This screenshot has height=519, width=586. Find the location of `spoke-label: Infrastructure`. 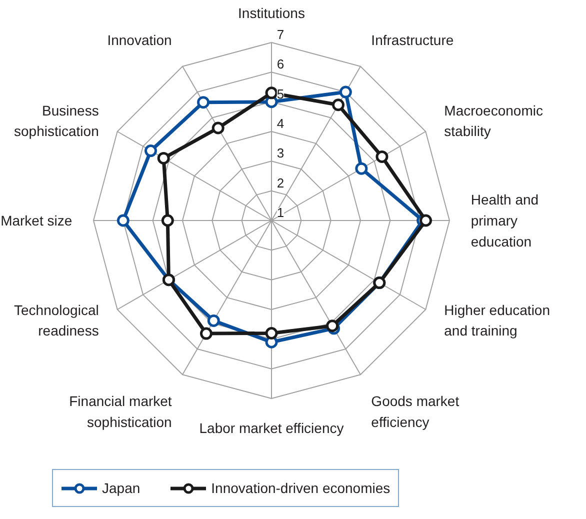

spoke-label: Infrastructure is located at coordinates (412, 40).